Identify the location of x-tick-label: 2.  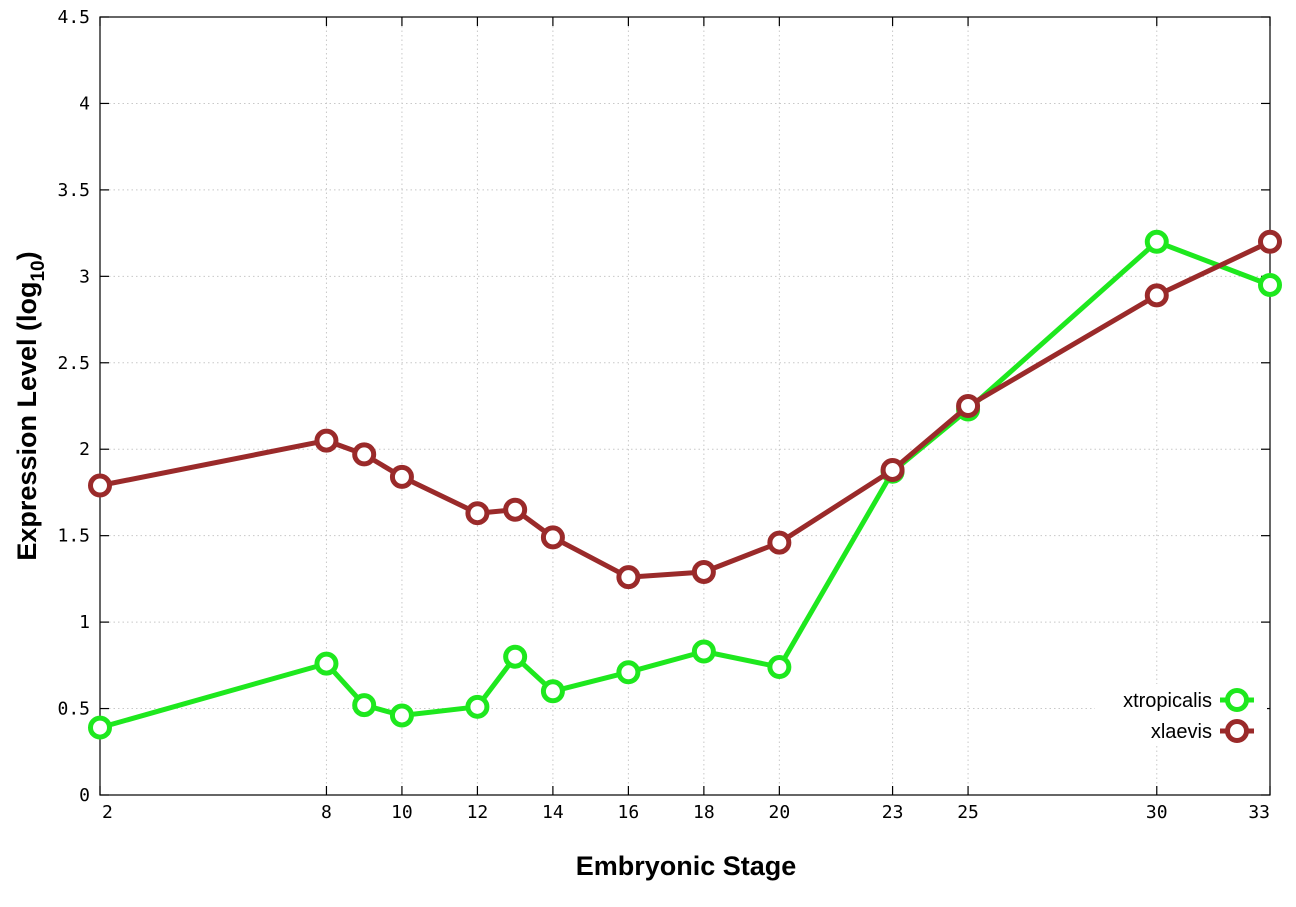
(107, 812).